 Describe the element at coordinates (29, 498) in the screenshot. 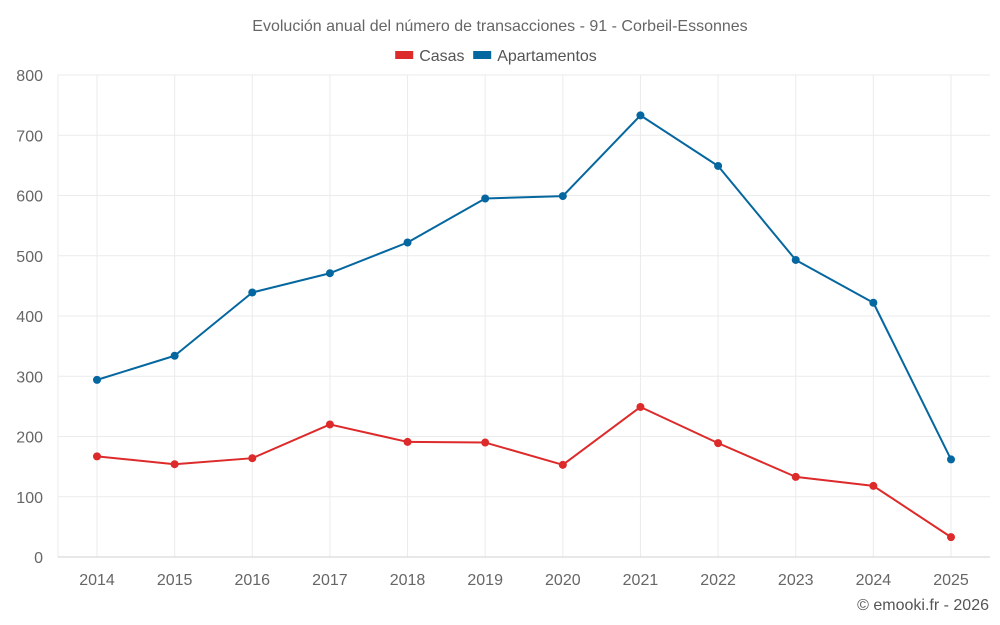

I see `y-tick-label: 100` at that location.